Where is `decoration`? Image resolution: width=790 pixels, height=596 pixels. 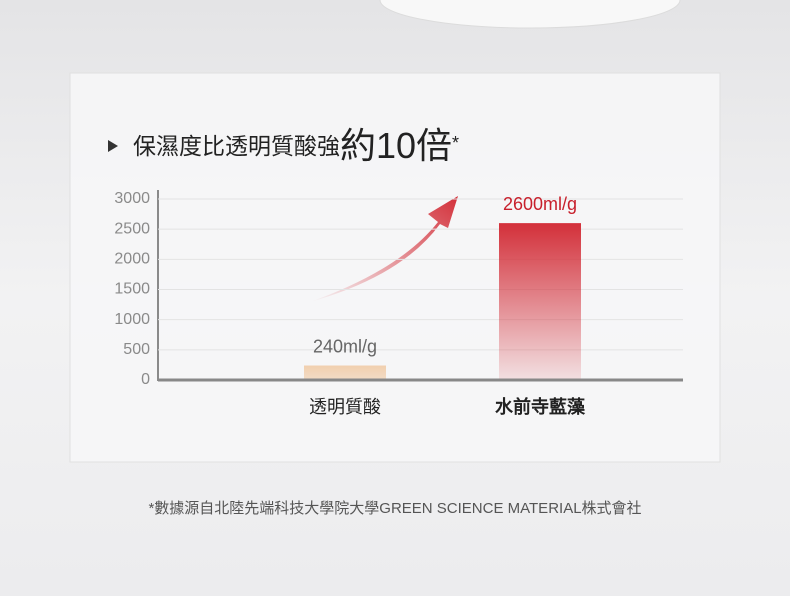
decoration is located at coordinates (530, 14).